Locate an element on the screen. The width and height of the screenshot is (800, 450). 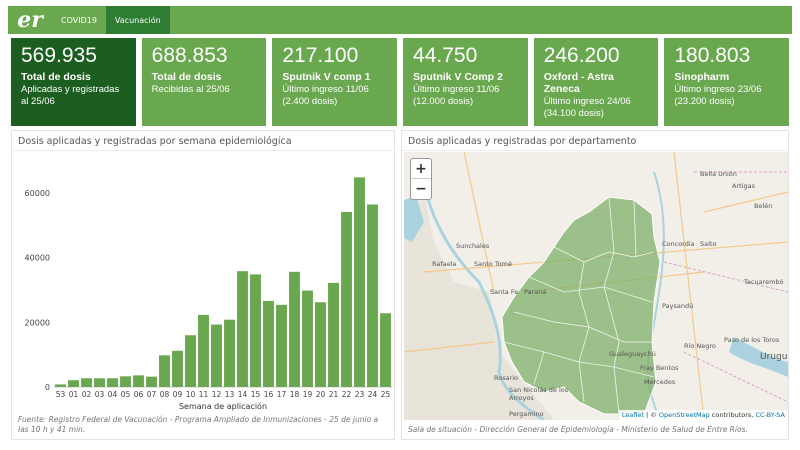
card-label: Sputnik V Comp 2 is located at coordinates (458, 77).